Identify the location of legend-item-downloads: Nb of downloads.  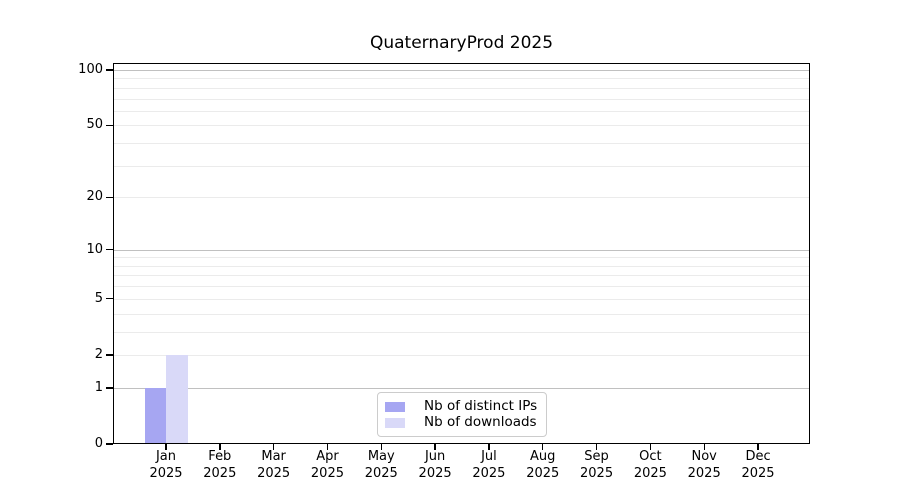
(461, 422).